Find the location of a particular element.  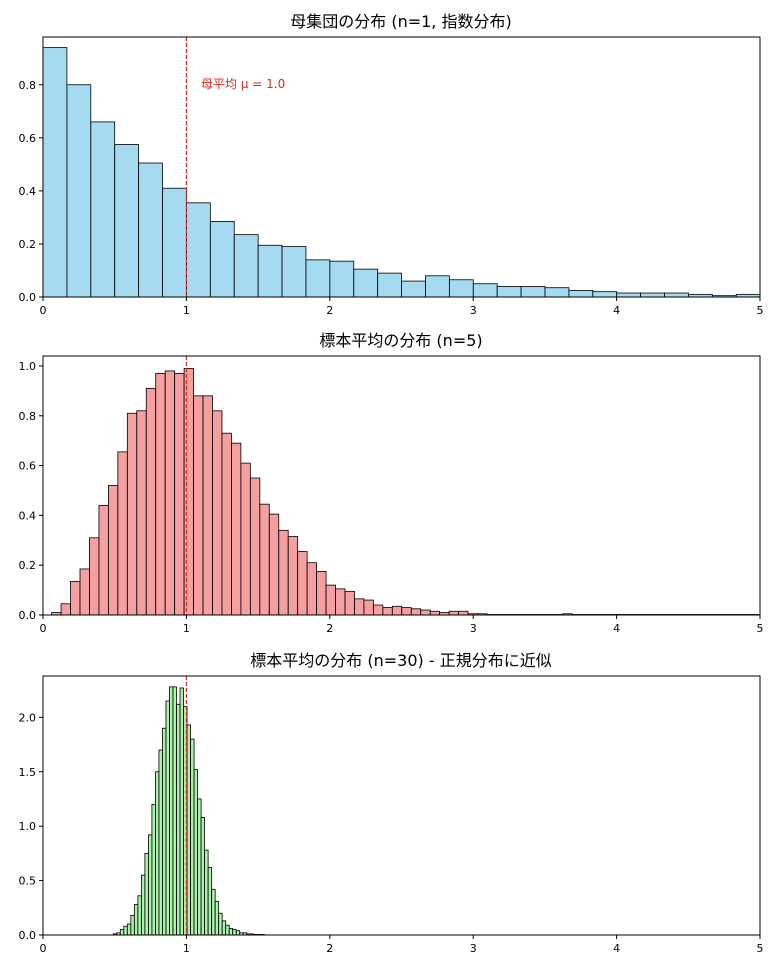

panel-title: 母集団の分布 (n=1, 指数分布) is located at coordinates (400, 21).